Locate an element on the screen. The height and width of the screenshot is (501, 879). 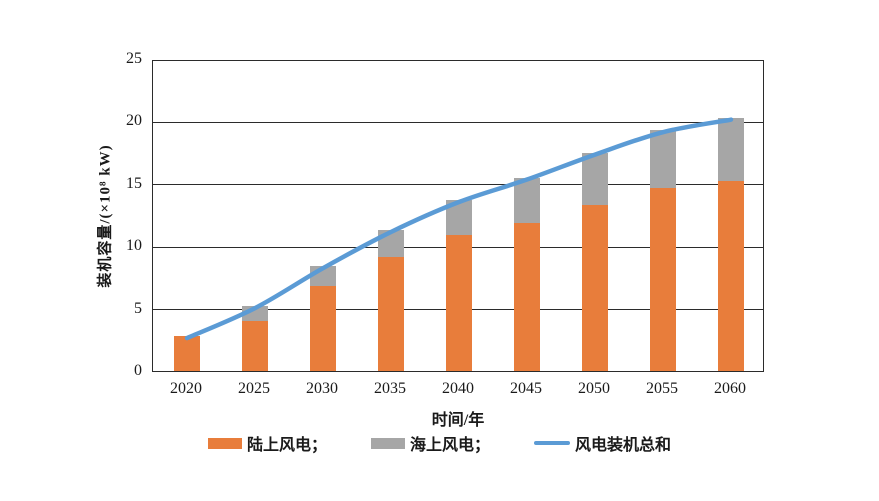
x-tick-label-2035: 2035 is located at coordinates (390, 388).